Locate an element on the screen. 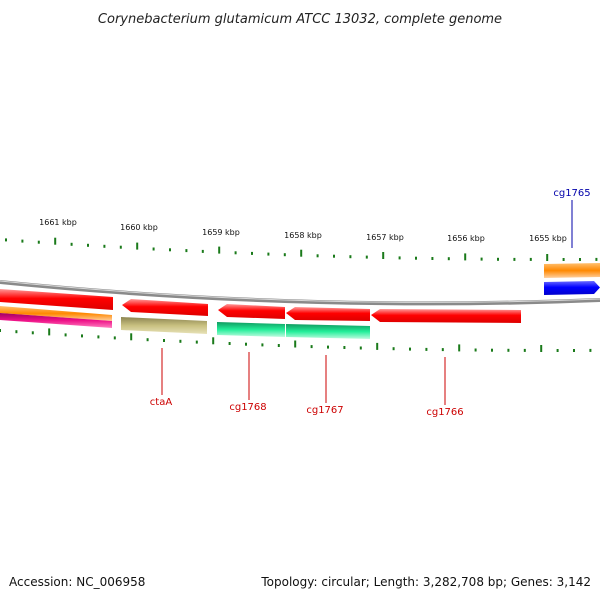 The width and height of the screenshot is (600, 600). gene-label-cg1765: cg1765 is located at coordinates (571, 193).